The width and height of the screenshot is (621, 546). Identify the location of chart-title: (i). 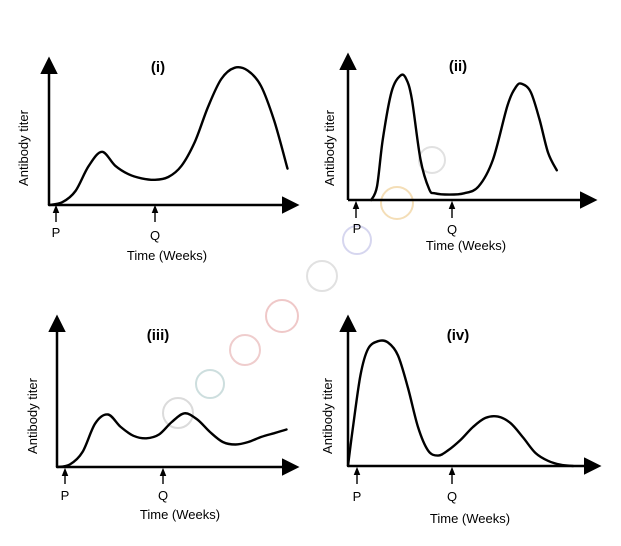
(158, 67).